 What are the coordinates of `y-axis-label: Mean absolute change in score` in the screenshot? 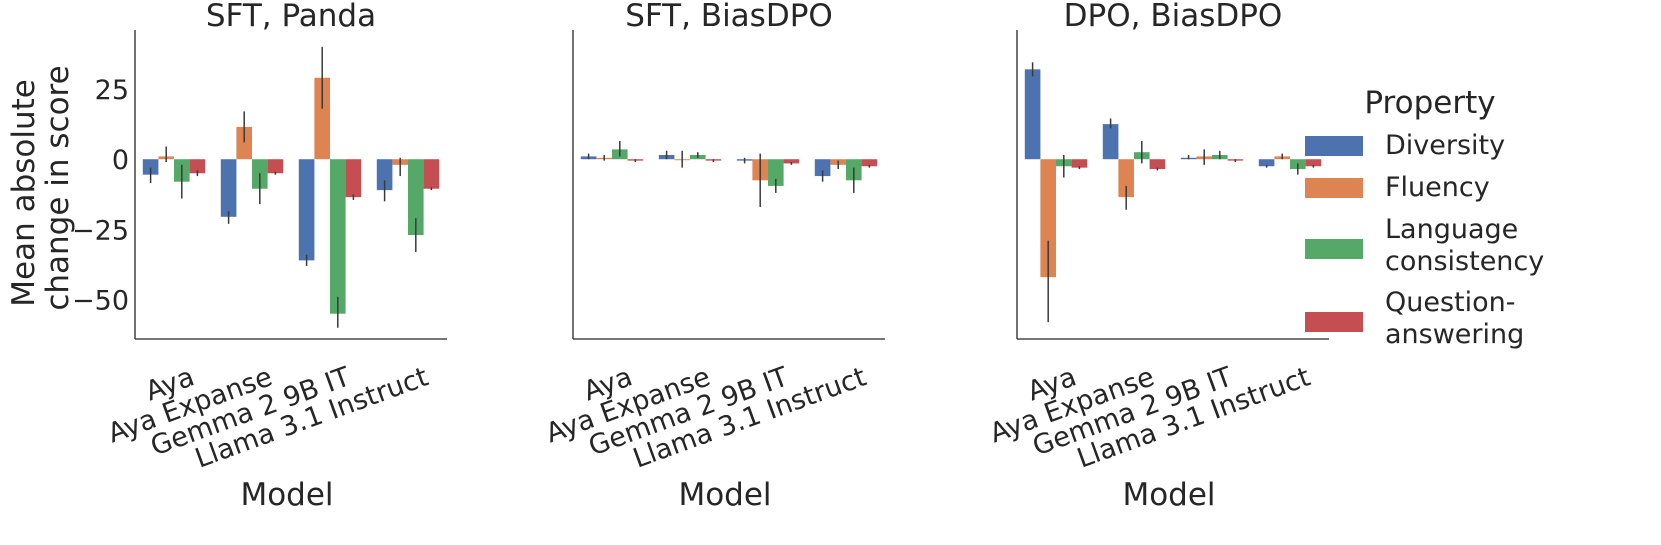 It's located at (41, 187).